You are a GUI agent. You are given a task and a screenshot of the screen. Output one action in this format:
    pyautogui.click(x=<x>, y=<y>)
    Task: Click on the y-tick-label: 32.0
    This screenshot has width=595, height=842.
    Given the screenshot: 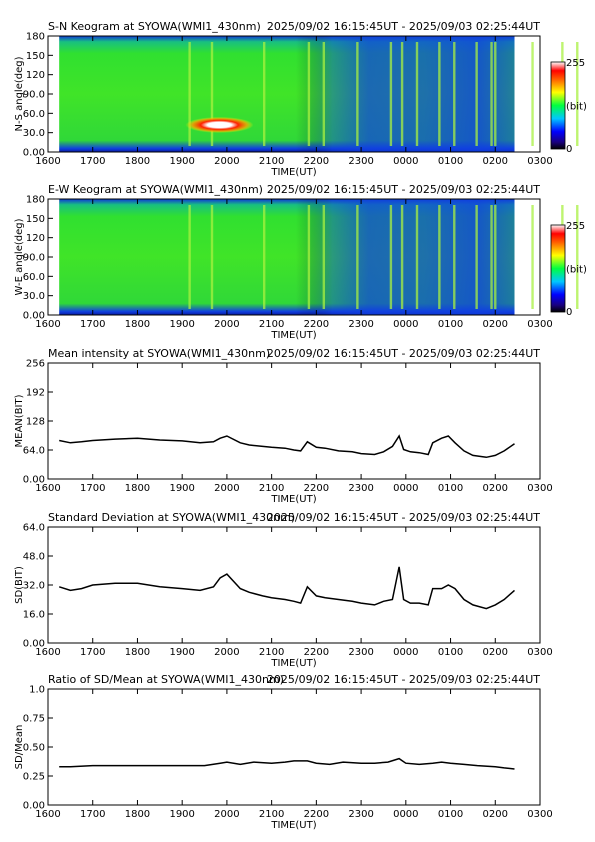 What is the action you would take?
    pyautogui.click(x=34, y=586)
    